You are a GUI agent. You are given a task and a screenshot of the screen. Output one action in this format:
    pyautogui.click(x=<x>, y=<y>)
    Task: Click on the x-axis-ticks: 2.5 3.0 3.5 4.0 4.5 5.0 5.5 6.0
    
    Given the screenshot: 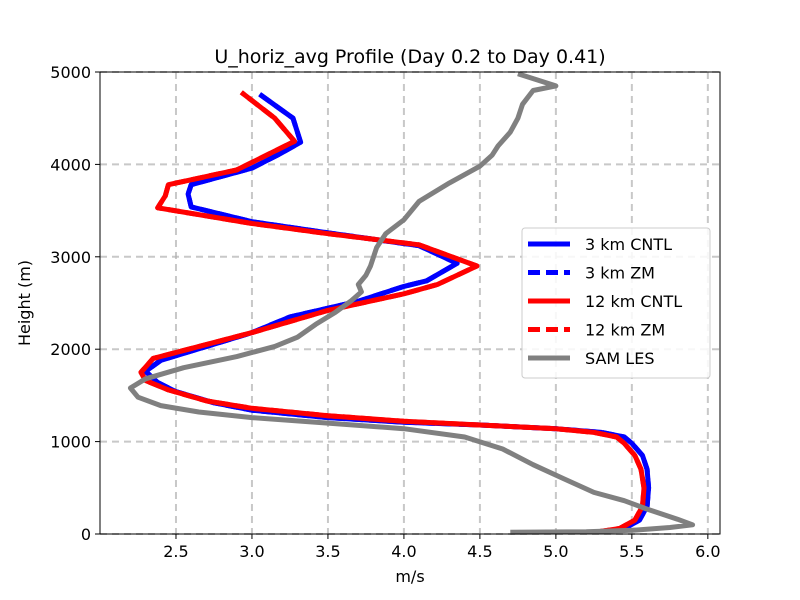 What is the action you would take?
    pyautogui.click(x=442, y=547)
    